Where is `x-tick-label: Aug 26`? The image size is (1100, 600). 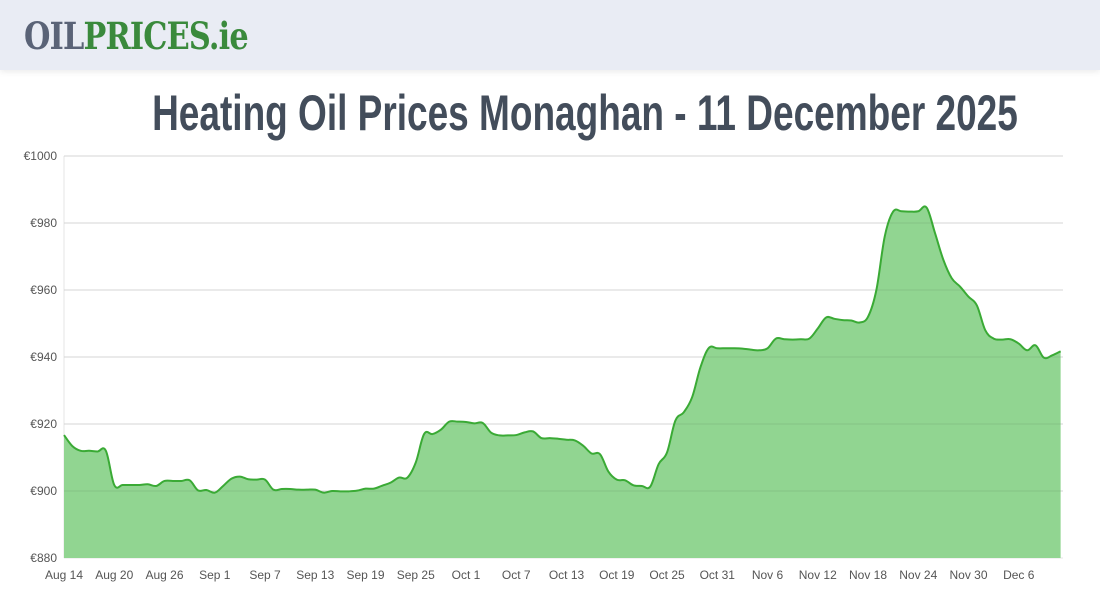
x-tick-label: Aug 26 is located at coordinates (164, 575).